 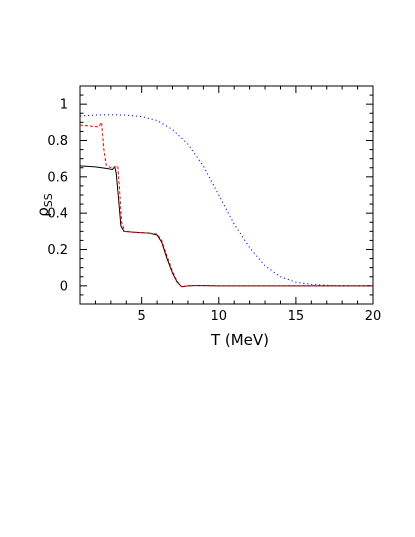 I want to click on y-tick-label: 0.2, so click(x=57, y=250).